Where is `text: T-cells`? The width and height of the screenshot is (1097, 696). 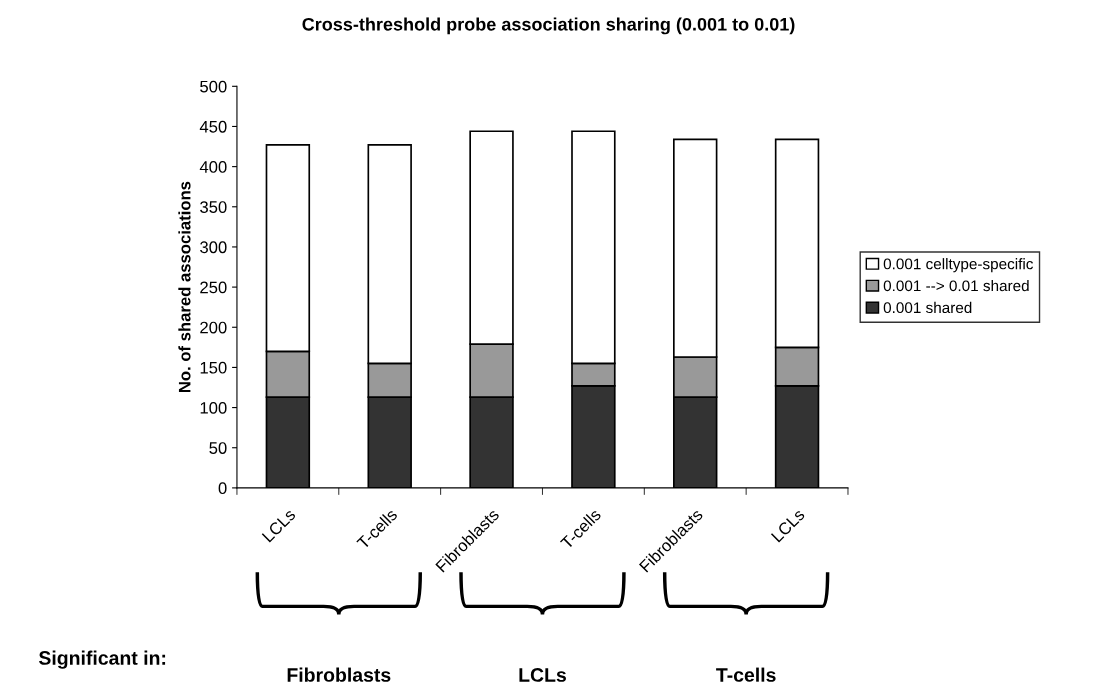 text: T-cells is located at coordinates (746, 674).